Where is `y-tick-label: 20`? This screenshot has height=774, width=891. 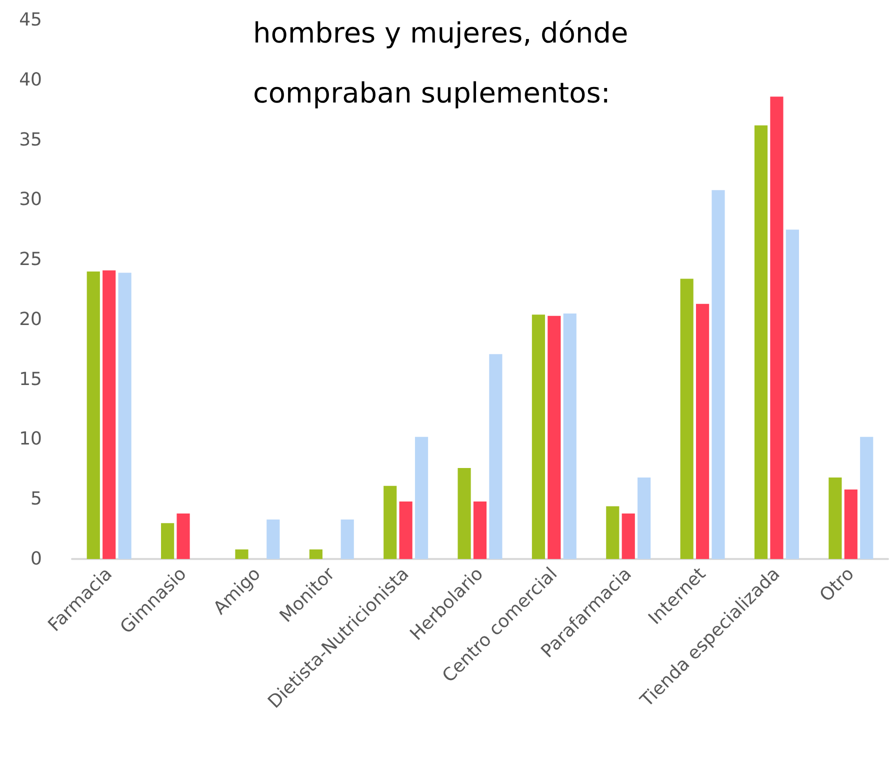
y-tick-label: 20 is located at coordinates (30, 319).